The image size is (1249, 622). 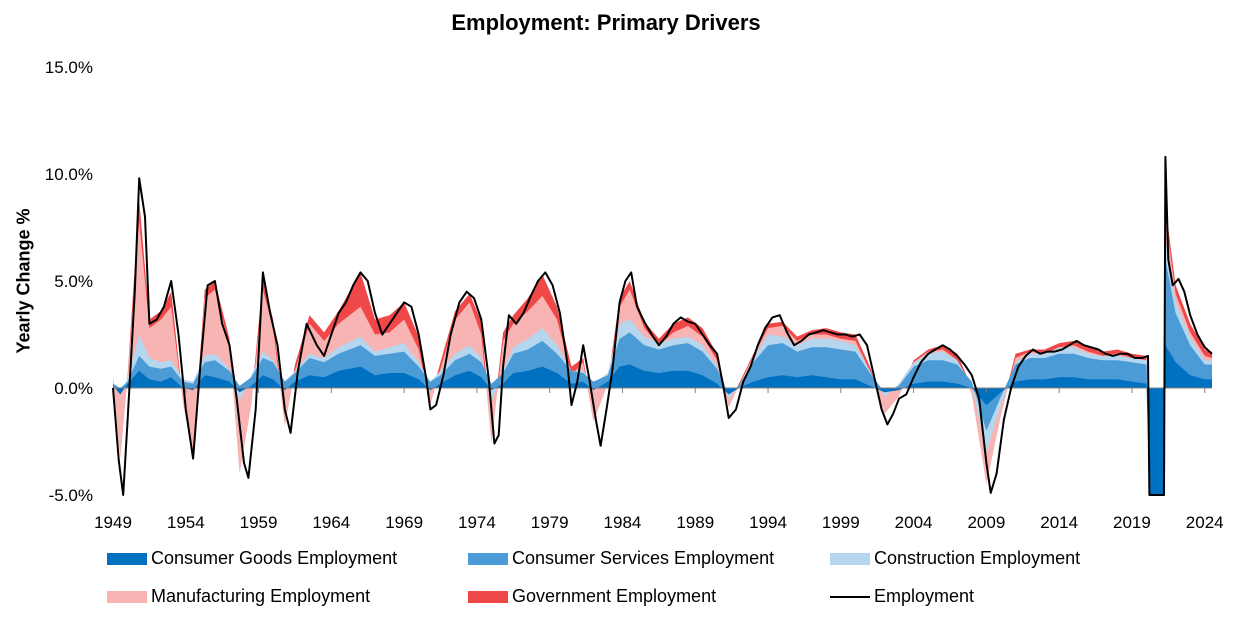 I want to click on legend-item: Consumer Goods Employment, so click(x=252, y=558).